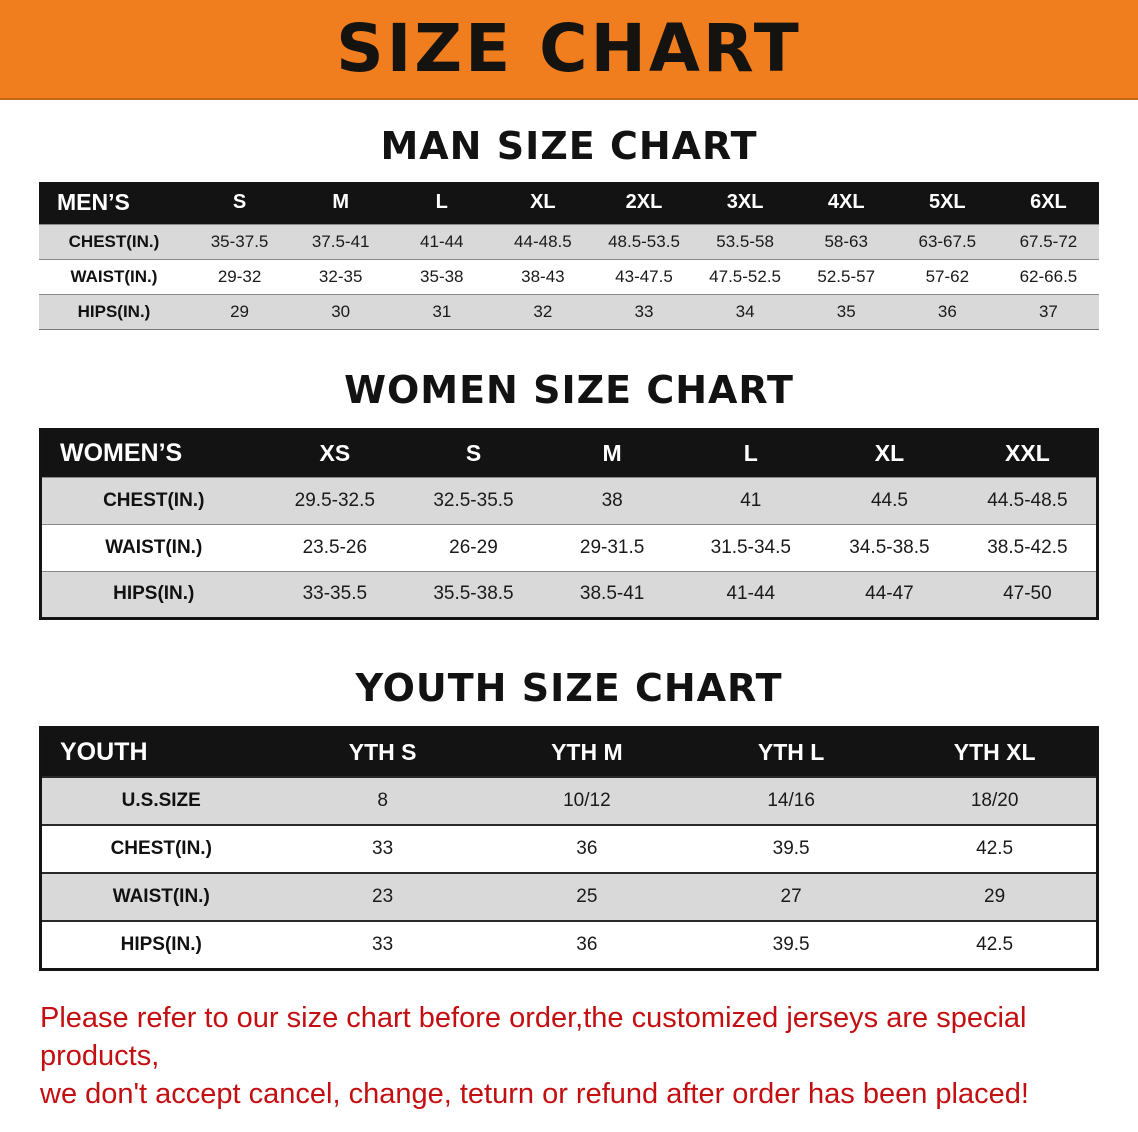  I want to click on size-value-cell: 57-62, so click(947, 276).